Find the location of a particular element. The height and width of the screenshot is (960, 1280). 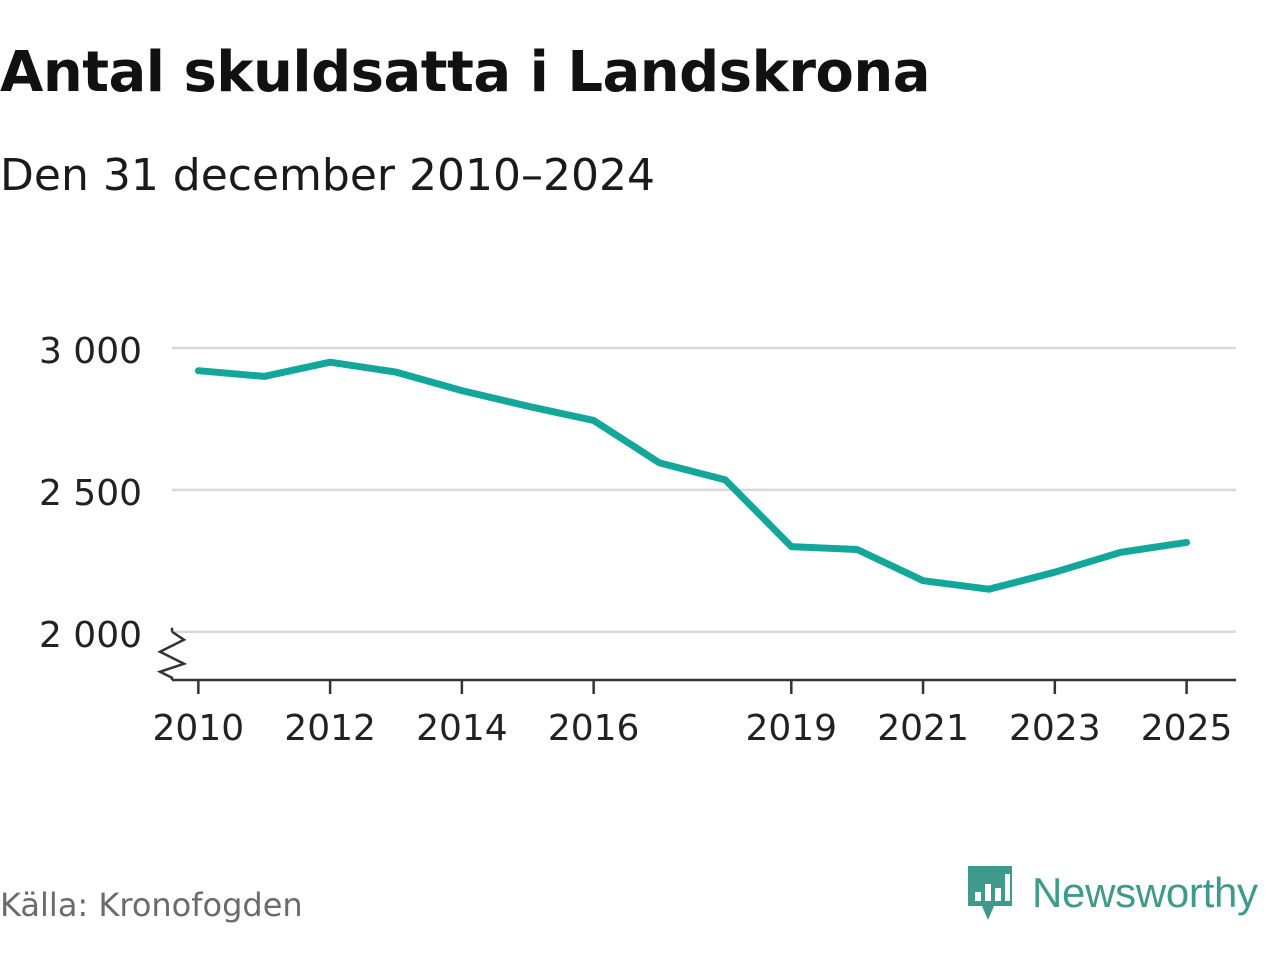

data-point-2017 is located at coordinates (659, 462).